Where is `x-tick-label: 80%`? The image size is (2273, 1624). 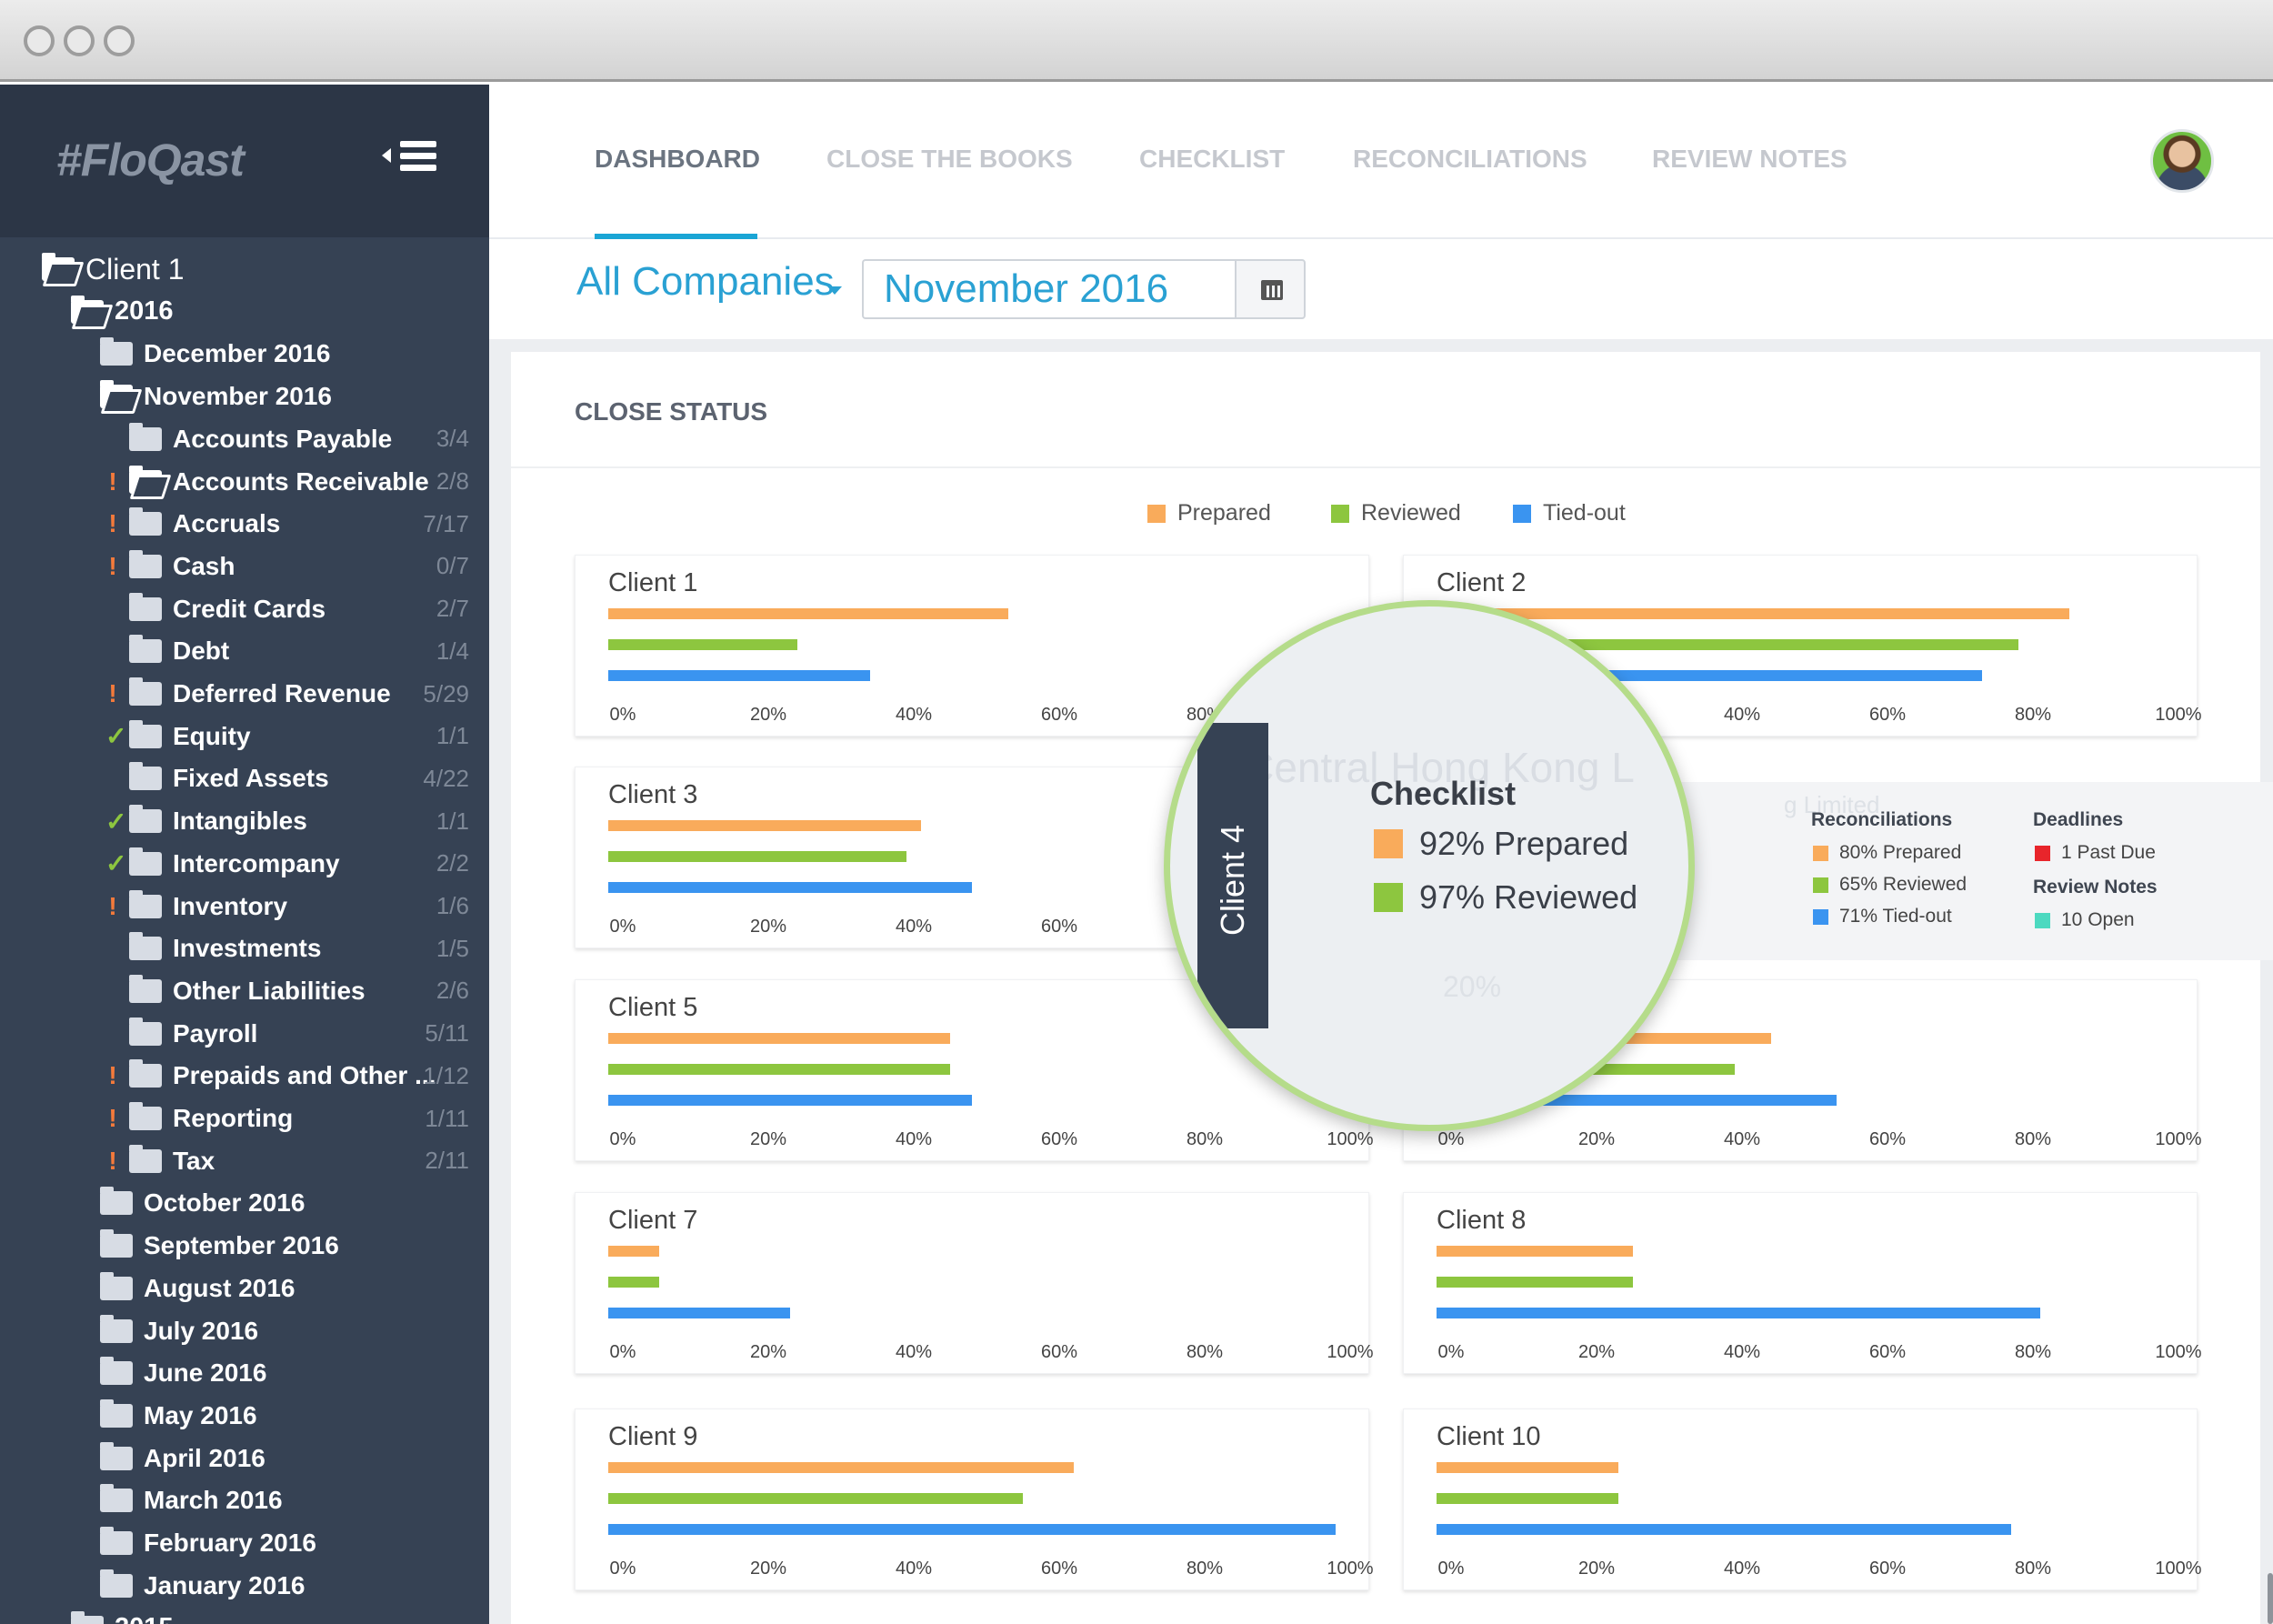 x-tick-label: 80% is located at coordinates (2033, 1569).